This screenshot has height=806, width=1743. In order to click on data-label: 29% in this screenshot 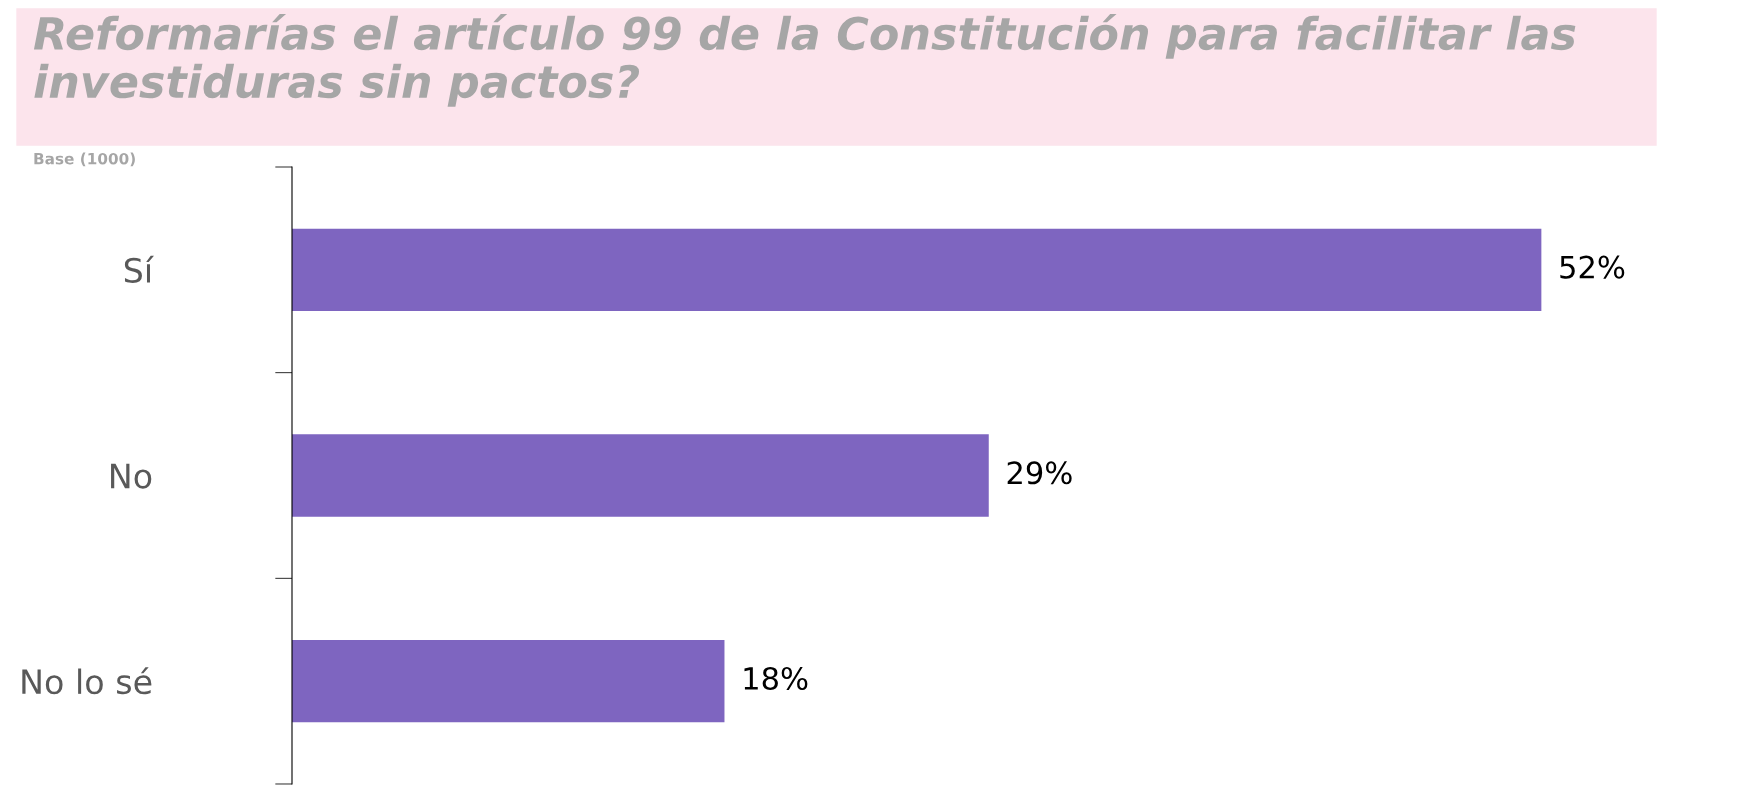, I will do `click(1039, 473)`.